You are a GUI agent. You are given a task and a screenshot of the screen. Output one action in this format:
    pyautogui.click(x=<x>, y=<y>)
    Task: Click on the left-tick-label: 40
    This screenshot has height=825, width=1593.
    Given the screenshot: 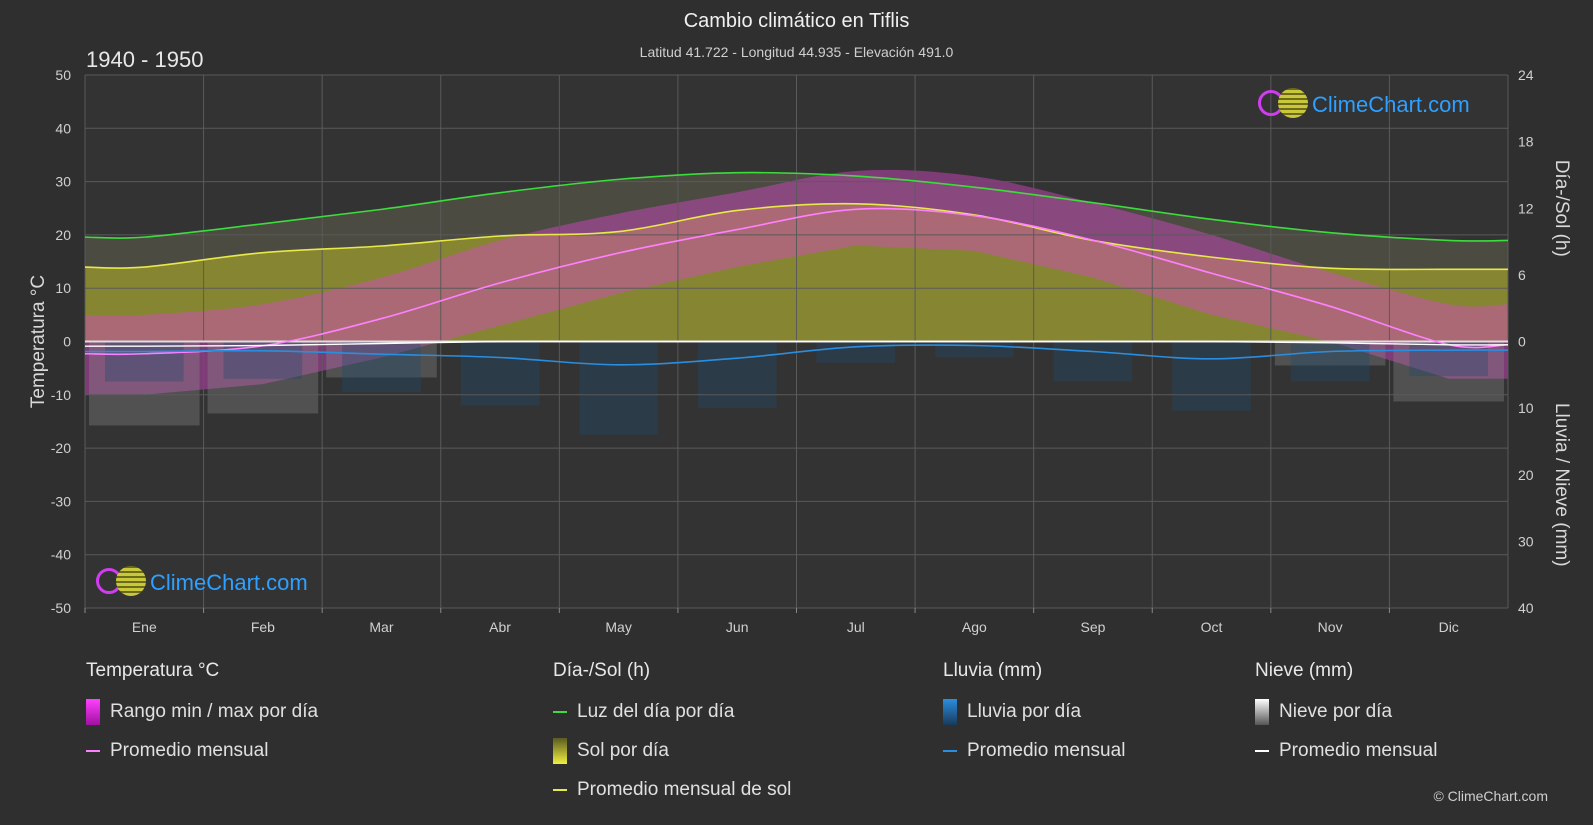 What is the action you would take?
    pyautogui.click(x=63, y=128)
    